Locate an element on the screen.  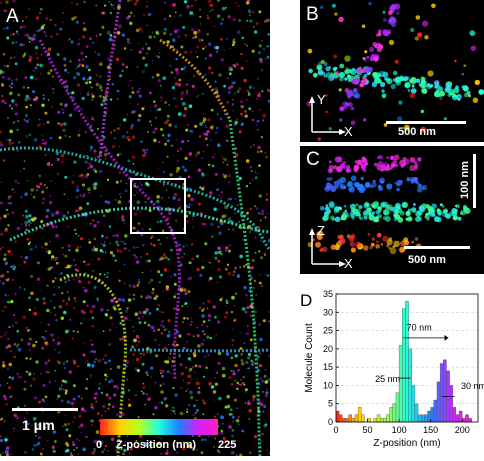
panel-c-svg is located at coordinates (389, 204).